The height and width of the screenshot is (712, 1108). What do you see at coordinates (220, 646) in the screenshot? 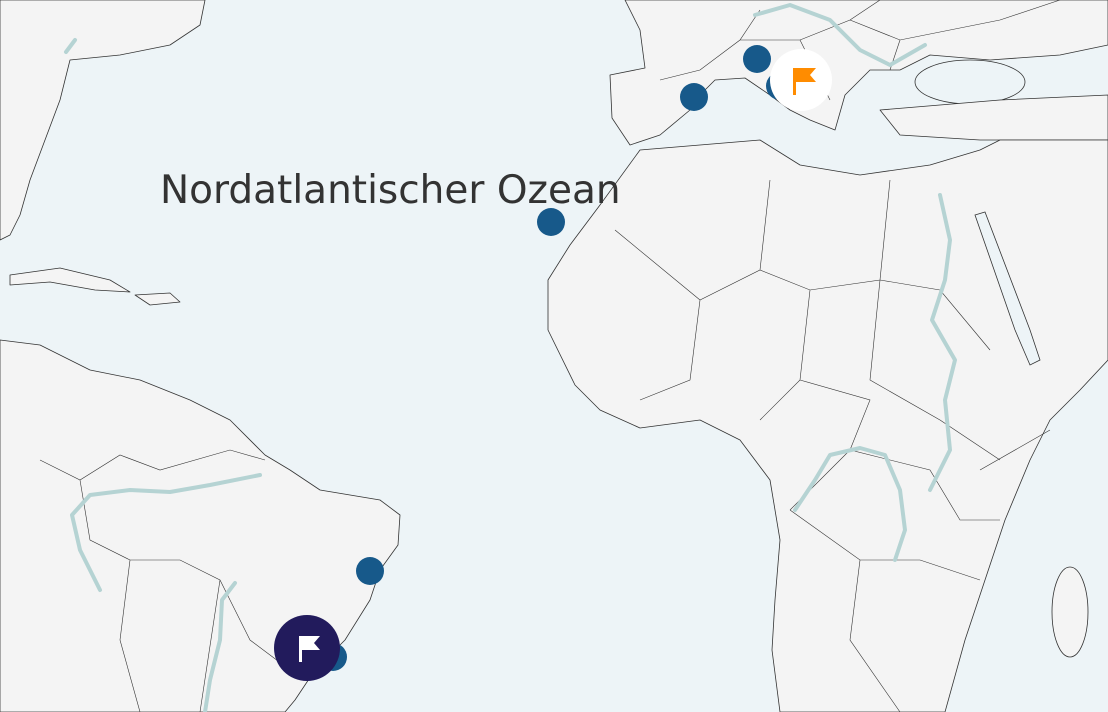
I see `parana-river` at bounding box center [220, 646].